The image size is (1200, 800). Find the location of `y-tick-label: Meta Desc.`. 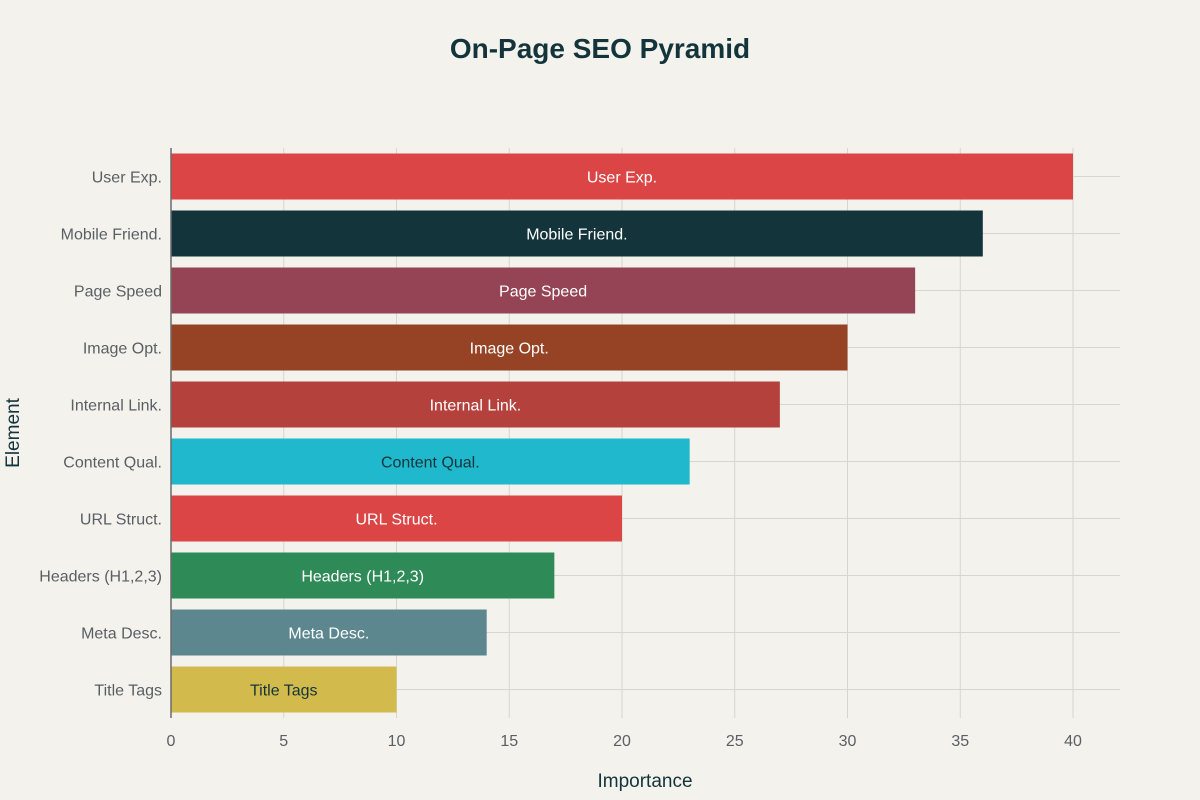

y-tick-label: Meta Desc. is located at coordinates (121, 634).